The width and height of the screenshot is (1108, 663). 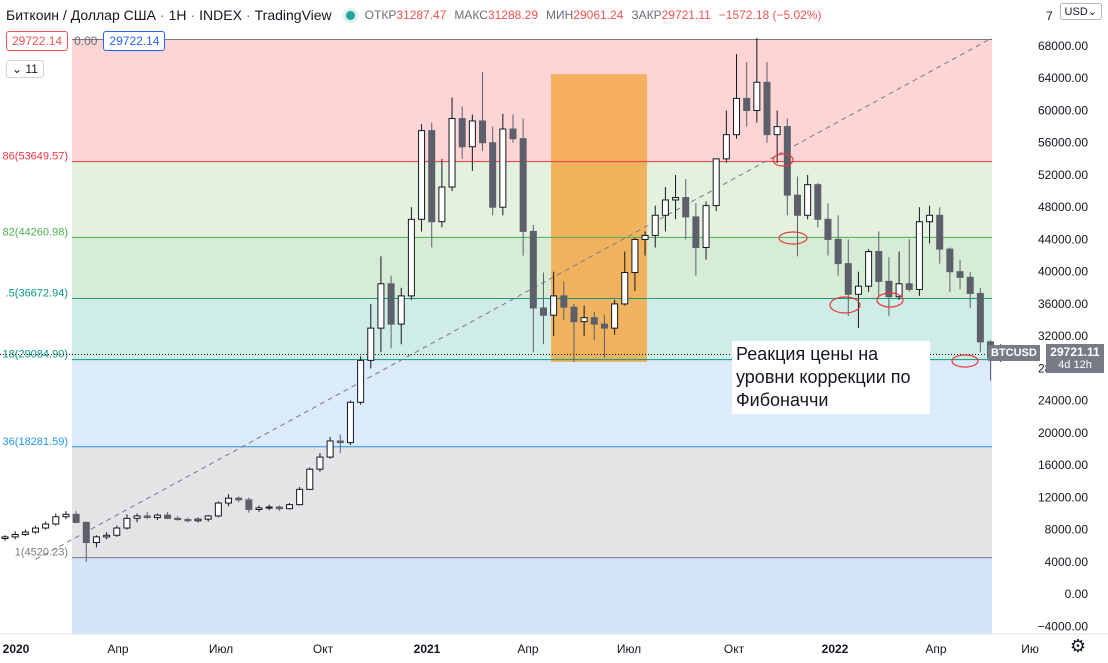 I want to click on low-value: 29061.24, so click(x=598, y=15).